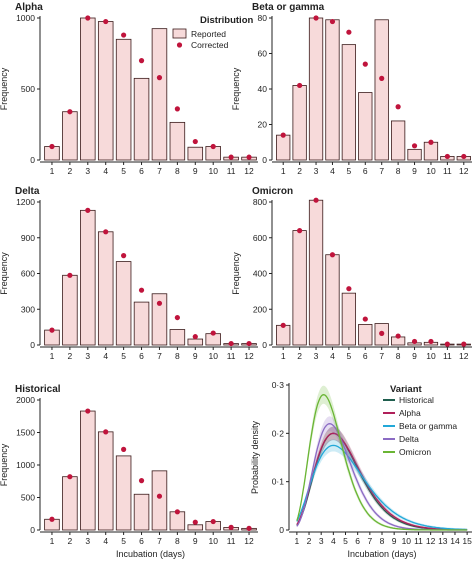  Describe the element at coordinates (263, 89) in the screenshot. I see `y-tick-label: 40` at that location.